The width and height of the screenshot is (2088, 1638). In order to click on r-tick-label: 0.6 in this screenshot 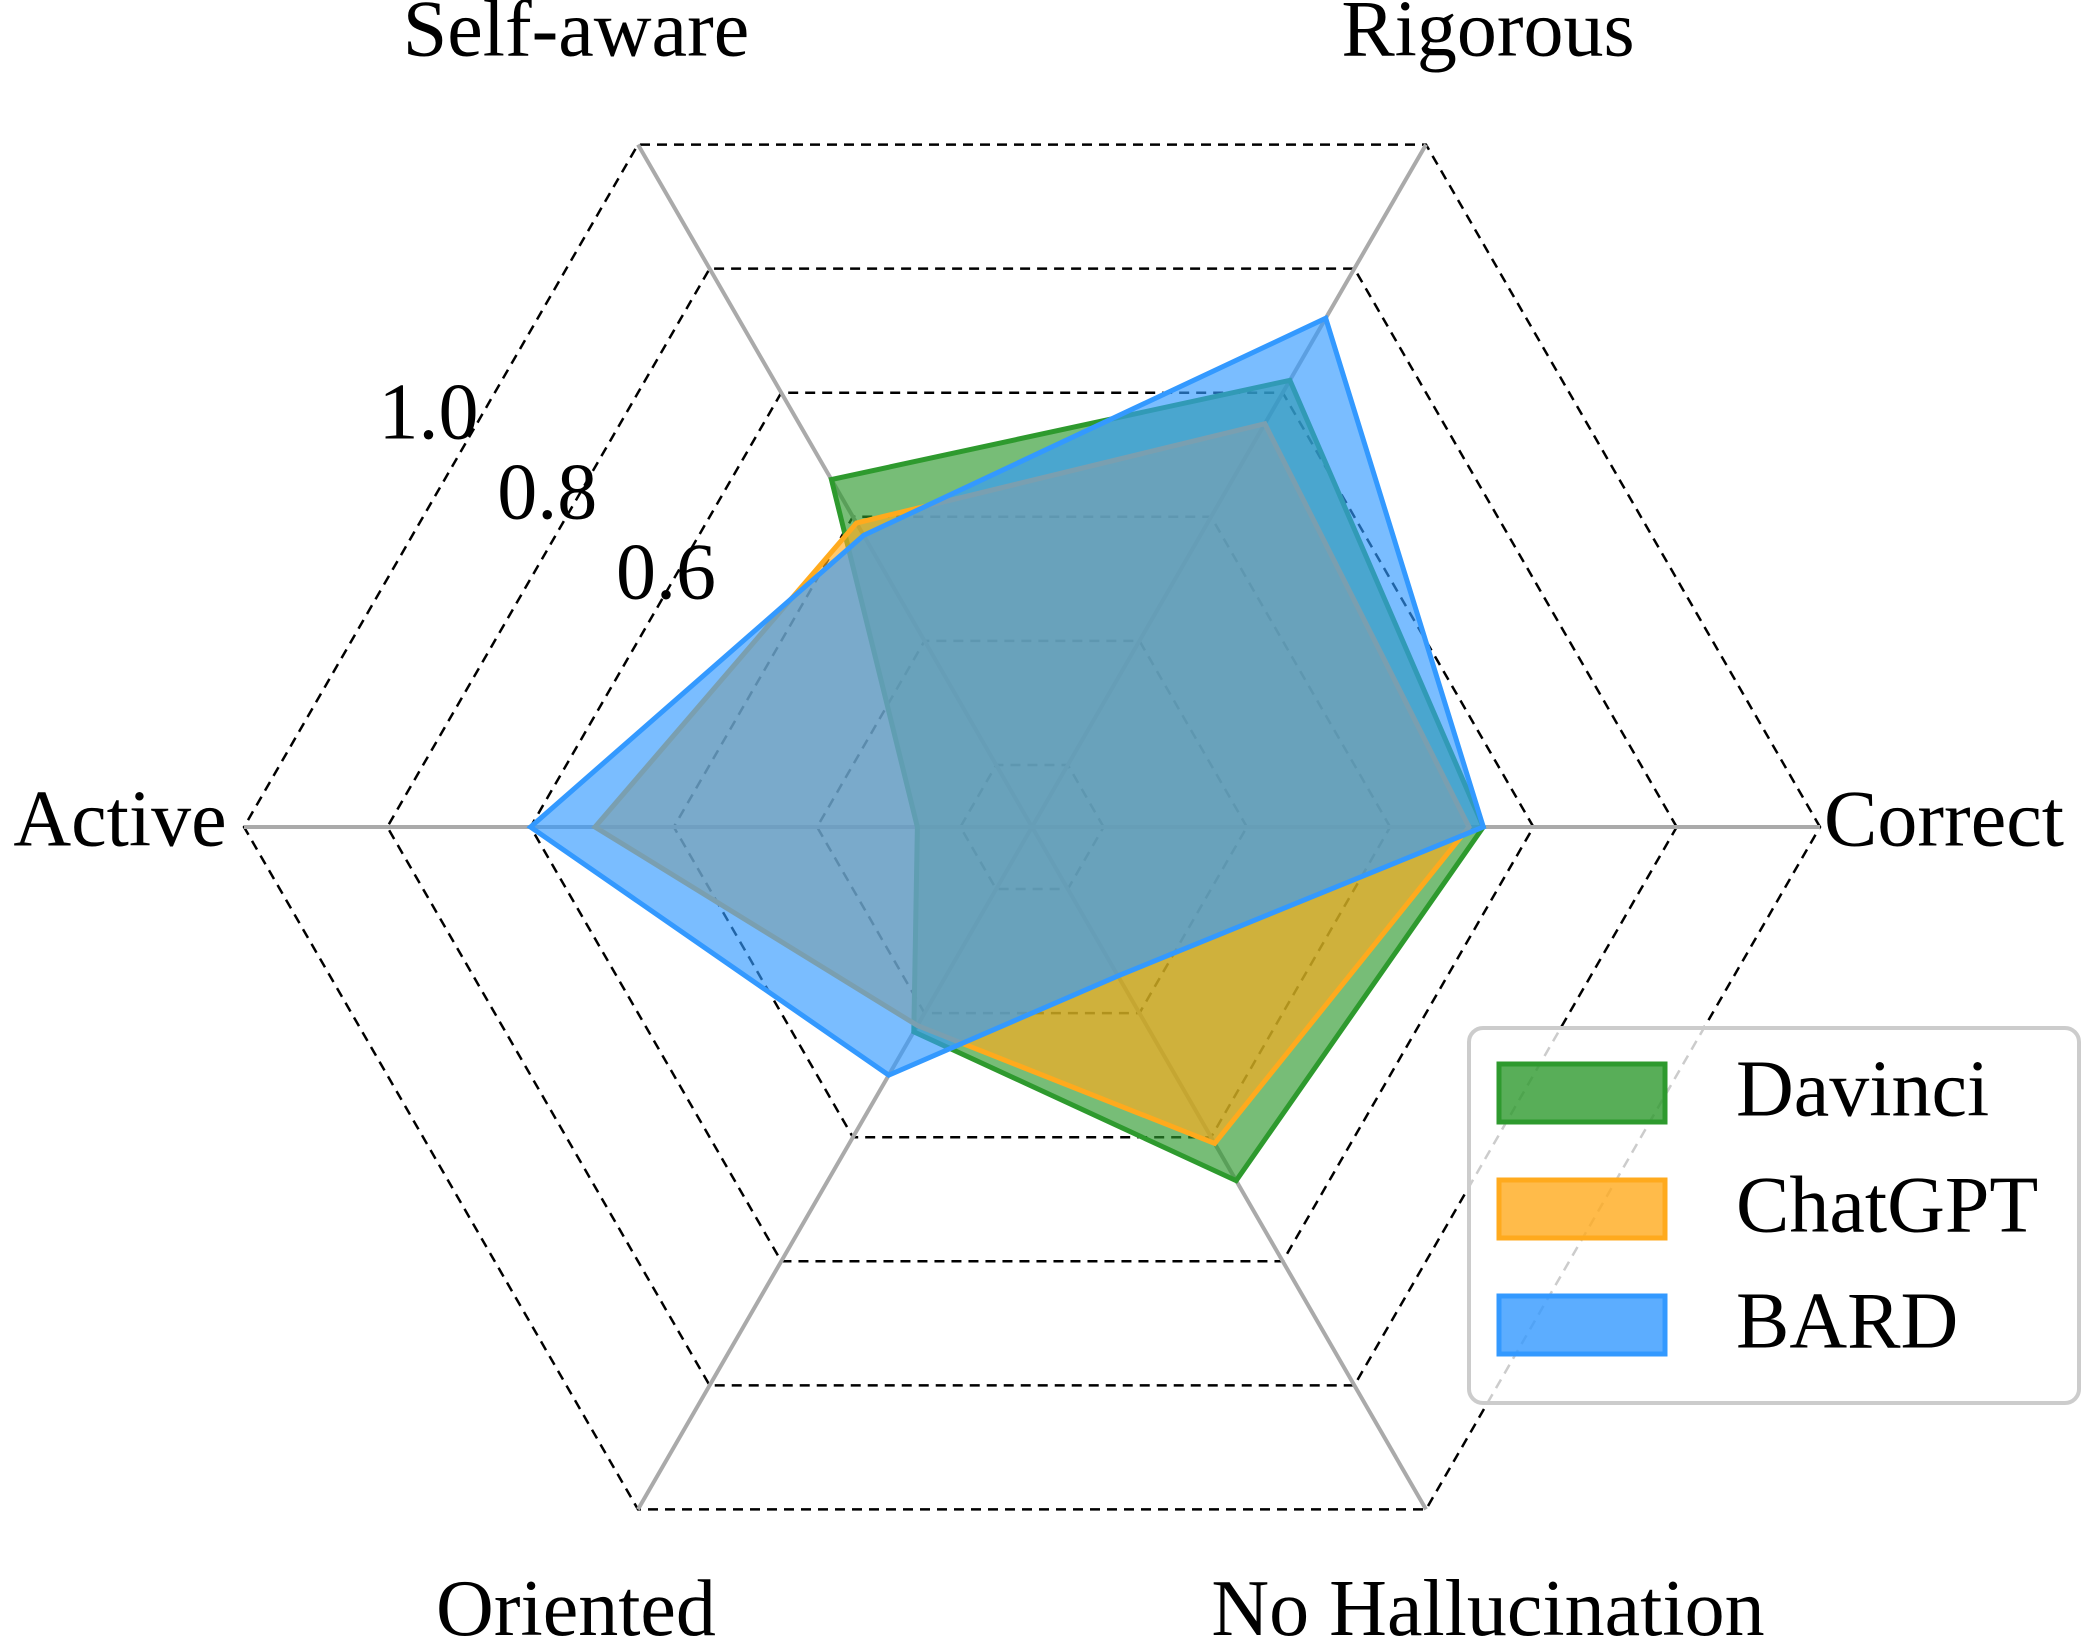, I will do `click(666, 573)`.